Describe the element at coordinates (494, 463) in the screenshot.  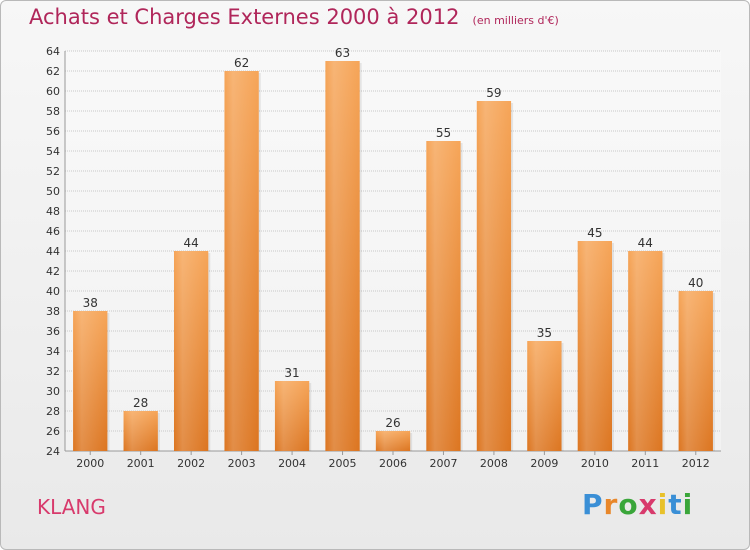
I see `x-tick-label: 2008` at that location.